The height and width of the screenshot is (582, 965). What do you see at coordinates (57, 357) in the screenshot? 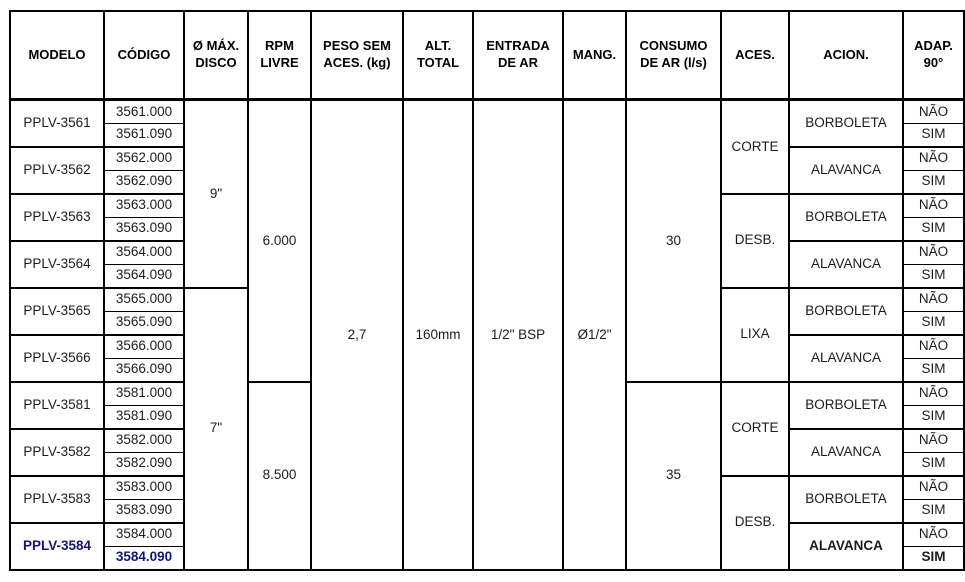
I see `cell-modelo: PPLV-3566` at bounding box center [57, 357].